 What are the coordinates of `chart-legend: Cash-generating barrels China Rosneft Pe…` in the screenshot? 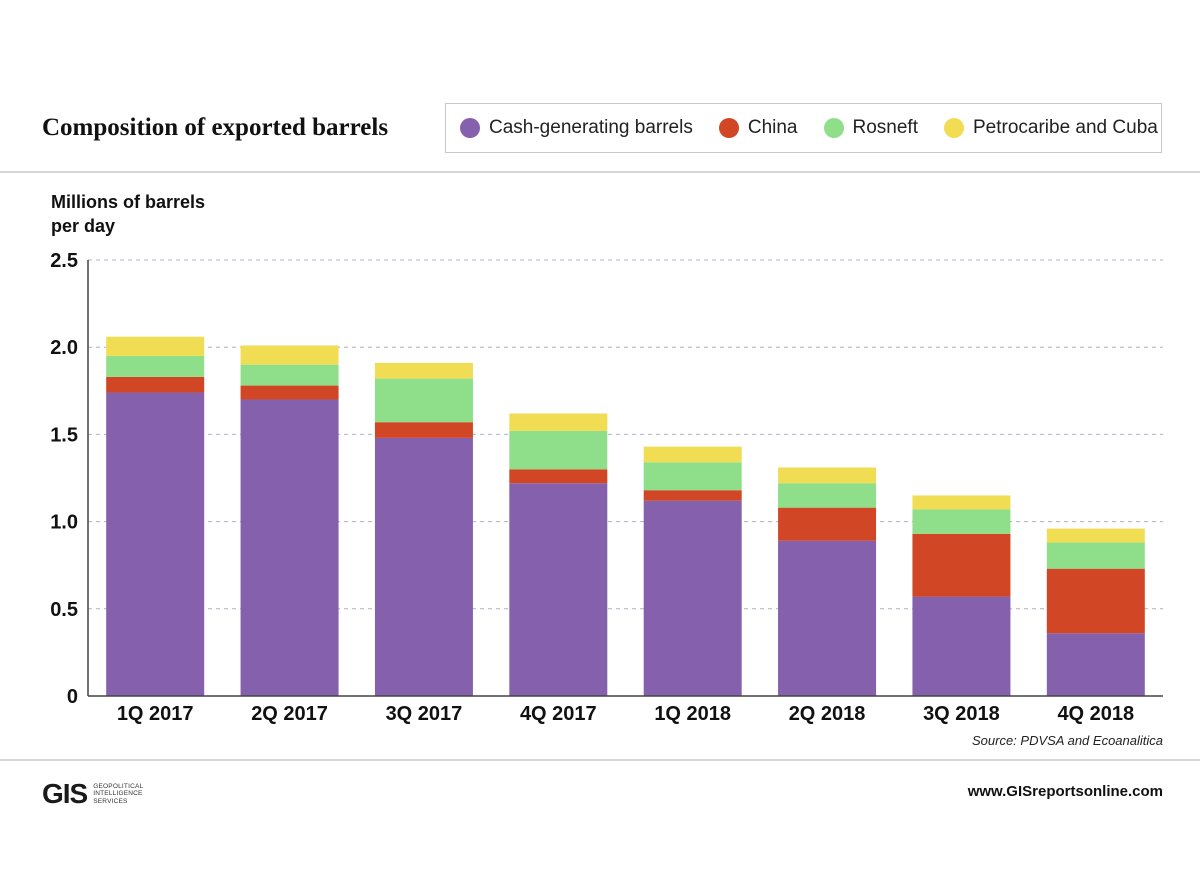 It's located at (803, 128).